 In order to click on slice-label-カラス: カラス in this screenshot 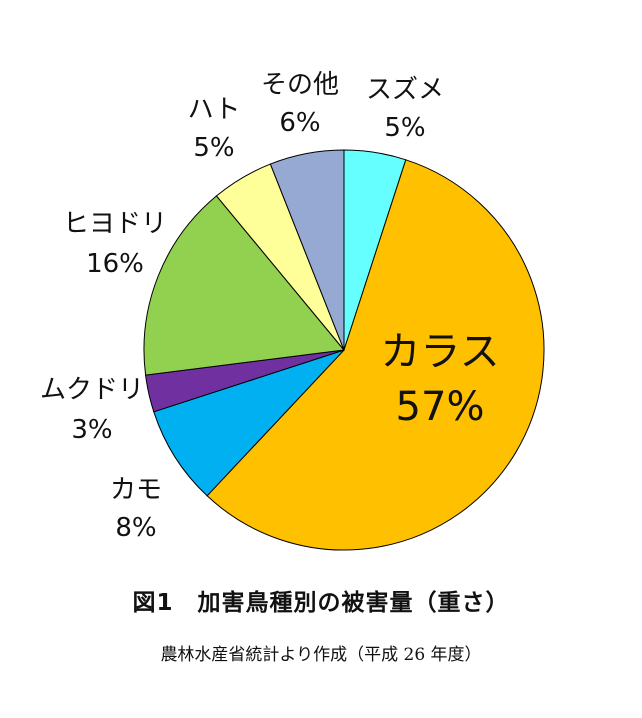, I will do `click(439, 352)`.